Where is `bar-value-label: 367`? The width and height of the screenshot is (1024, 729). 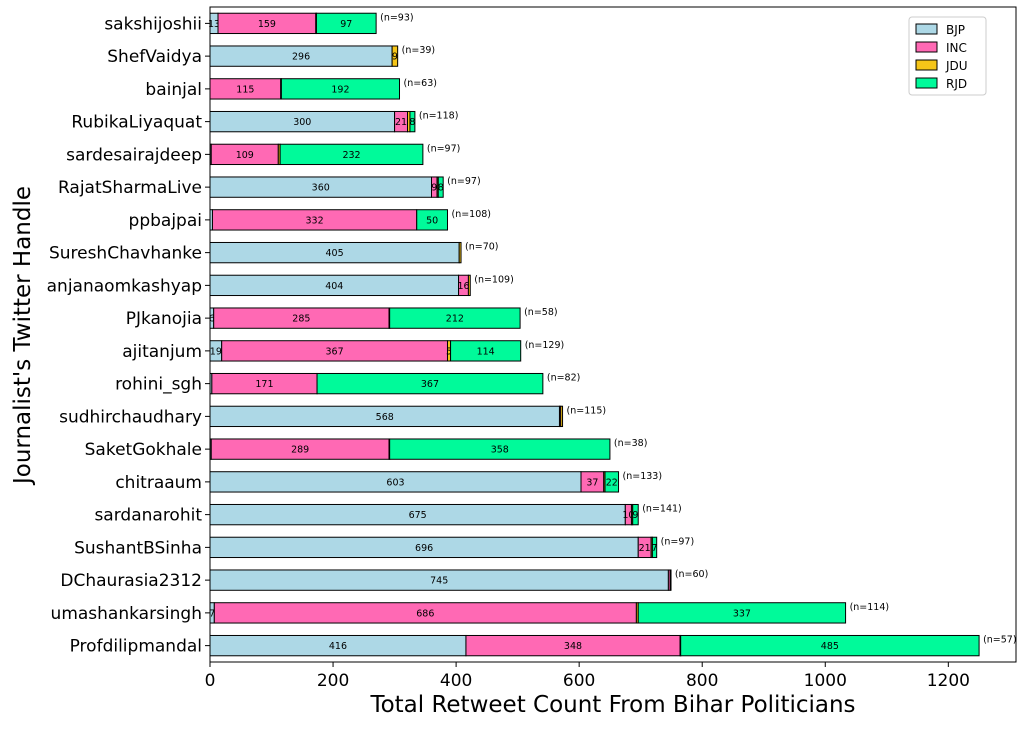
bar-value-label: 367 is located at coordinates (335, 351).